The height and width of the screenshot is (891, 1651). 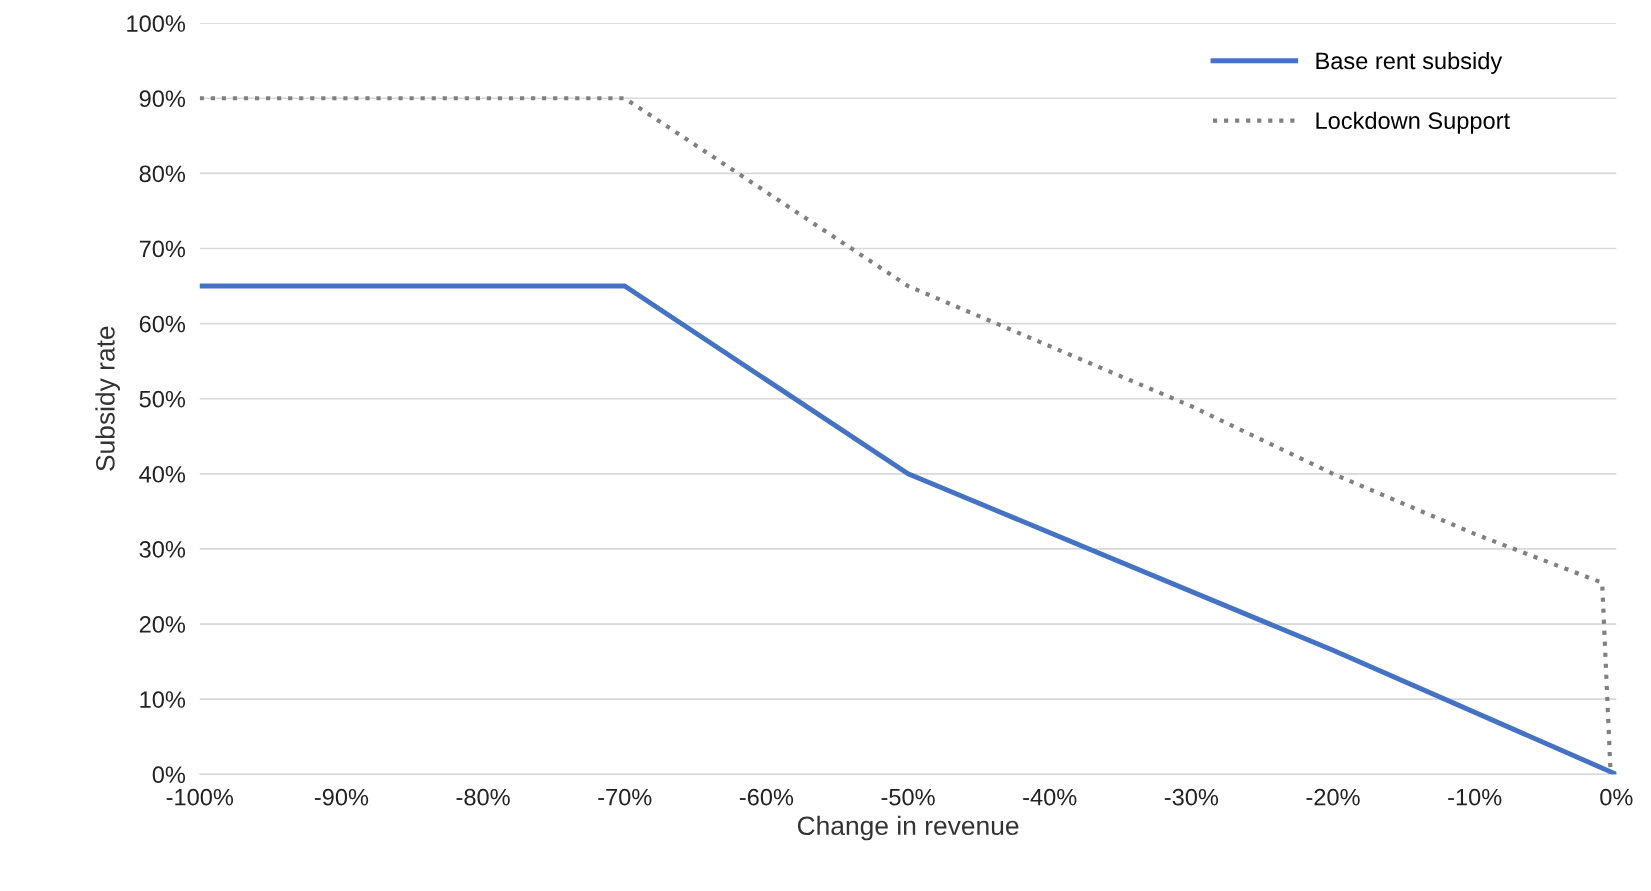 I want to click on y-tick-label: 30%, so click(x=162, y=549).